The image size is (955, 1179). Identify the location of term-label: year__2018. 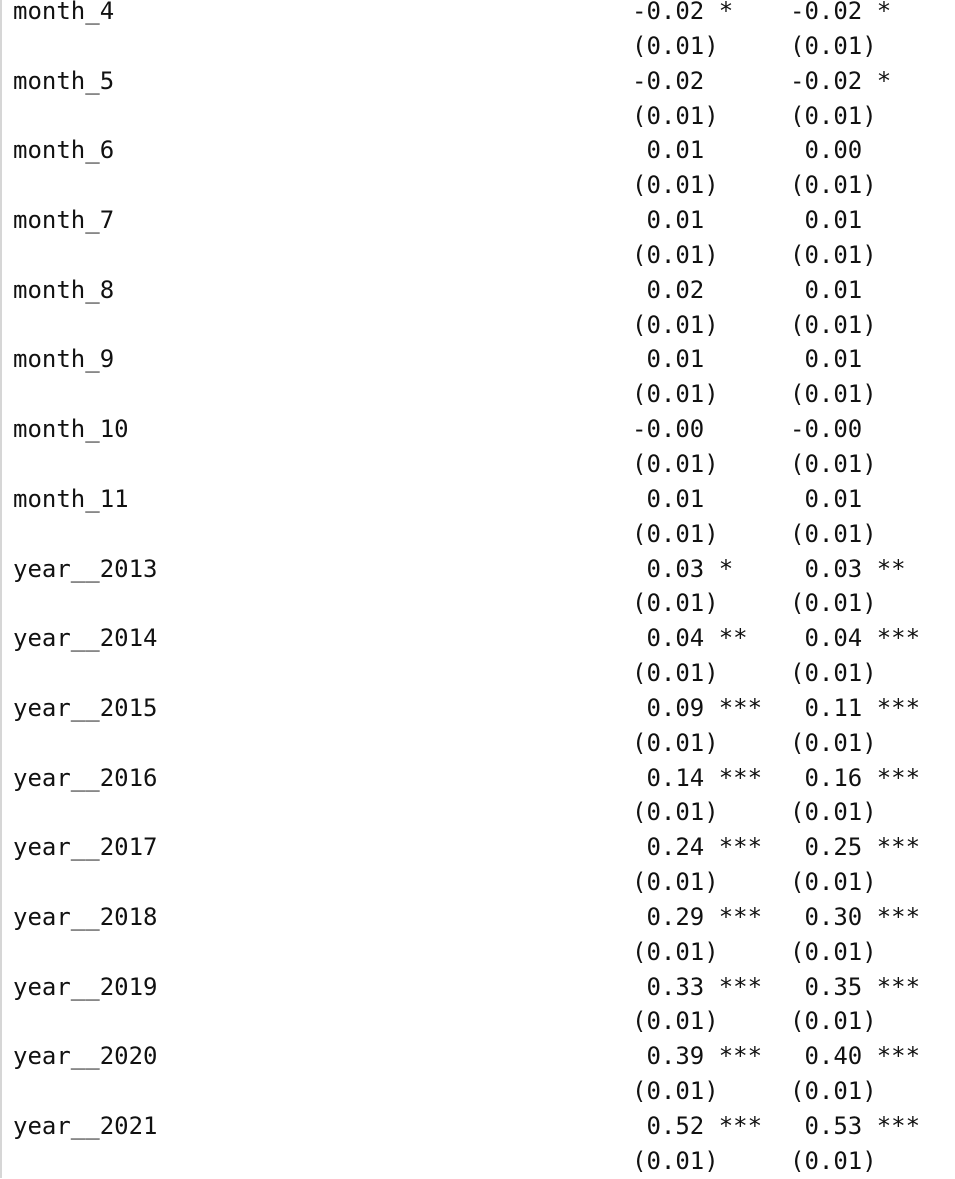
(85, 916).